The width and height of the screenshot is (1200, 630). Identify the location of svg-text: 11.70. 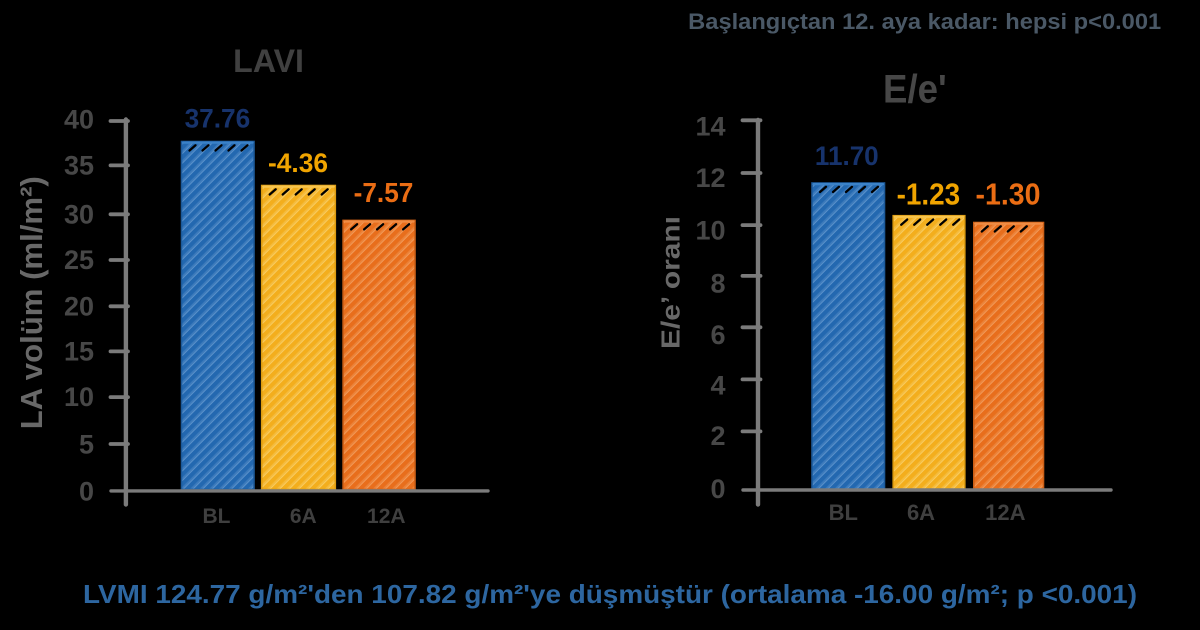
(847, 156).